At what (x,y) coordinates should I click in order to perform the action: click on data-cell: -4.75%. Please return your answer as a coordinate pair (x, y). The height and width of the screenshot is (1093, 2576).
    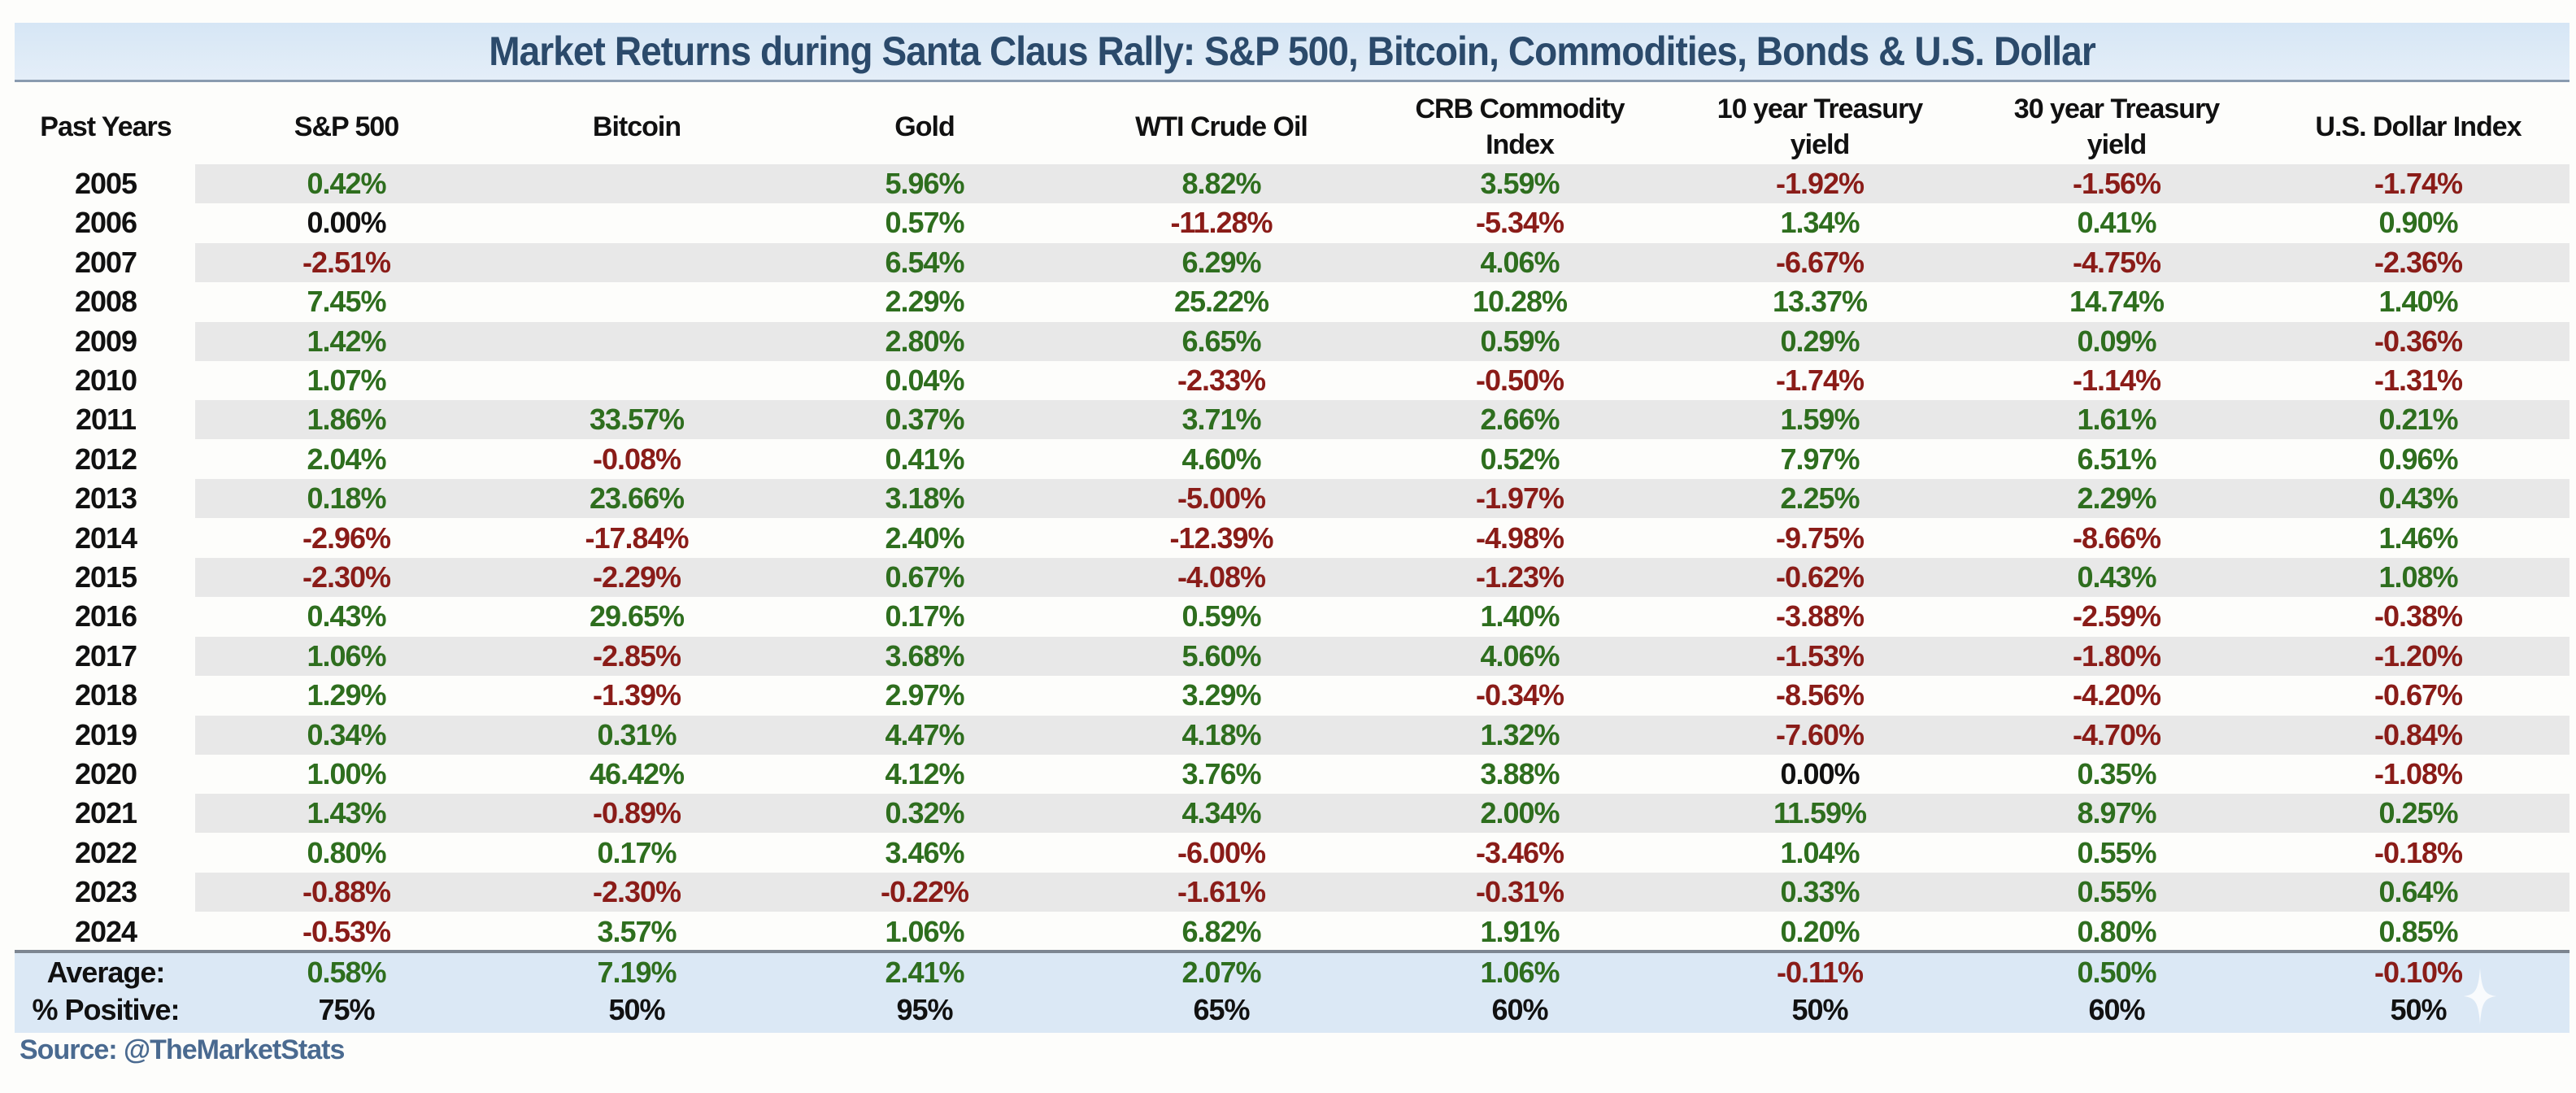
    Looking at the image, I should click on (2116, 262).